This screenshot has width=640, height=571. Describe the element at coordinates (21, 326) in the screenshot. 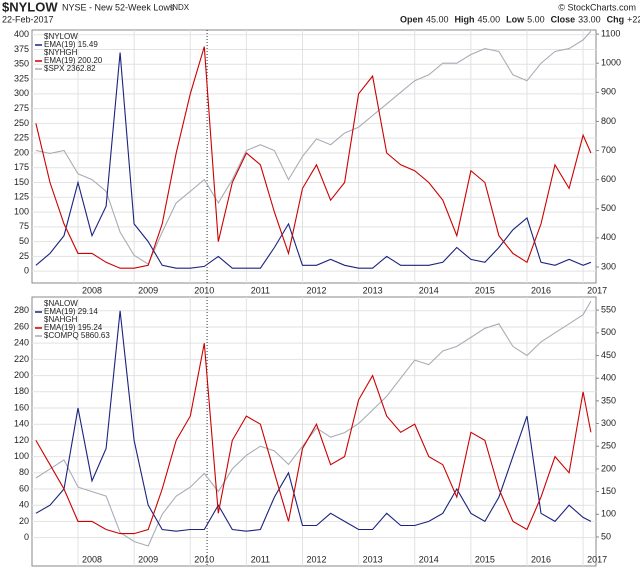

I see `y-tick-label: 260` at that location.